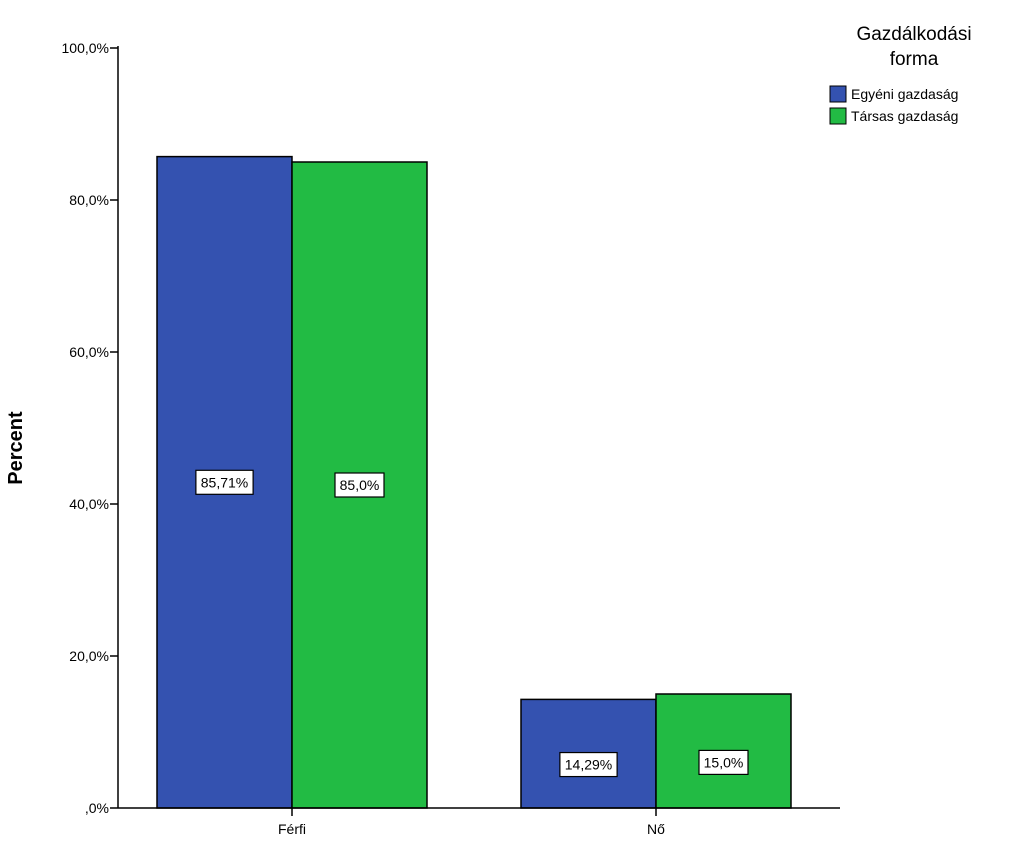  I want to click on y-tick-label: 60,0%, so click(89, 352).